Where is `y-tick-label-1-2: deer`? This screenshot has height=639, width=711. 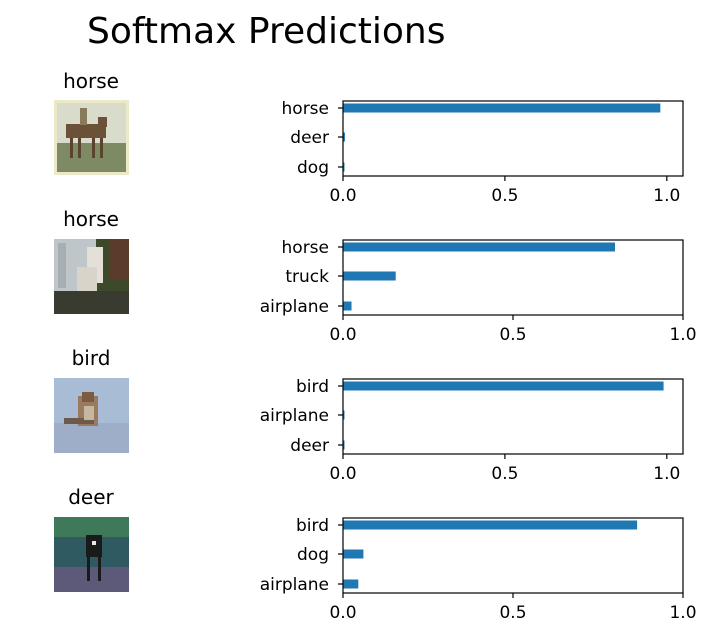
y-tick-label-1-2: deer is located at coordinates (309, 138).